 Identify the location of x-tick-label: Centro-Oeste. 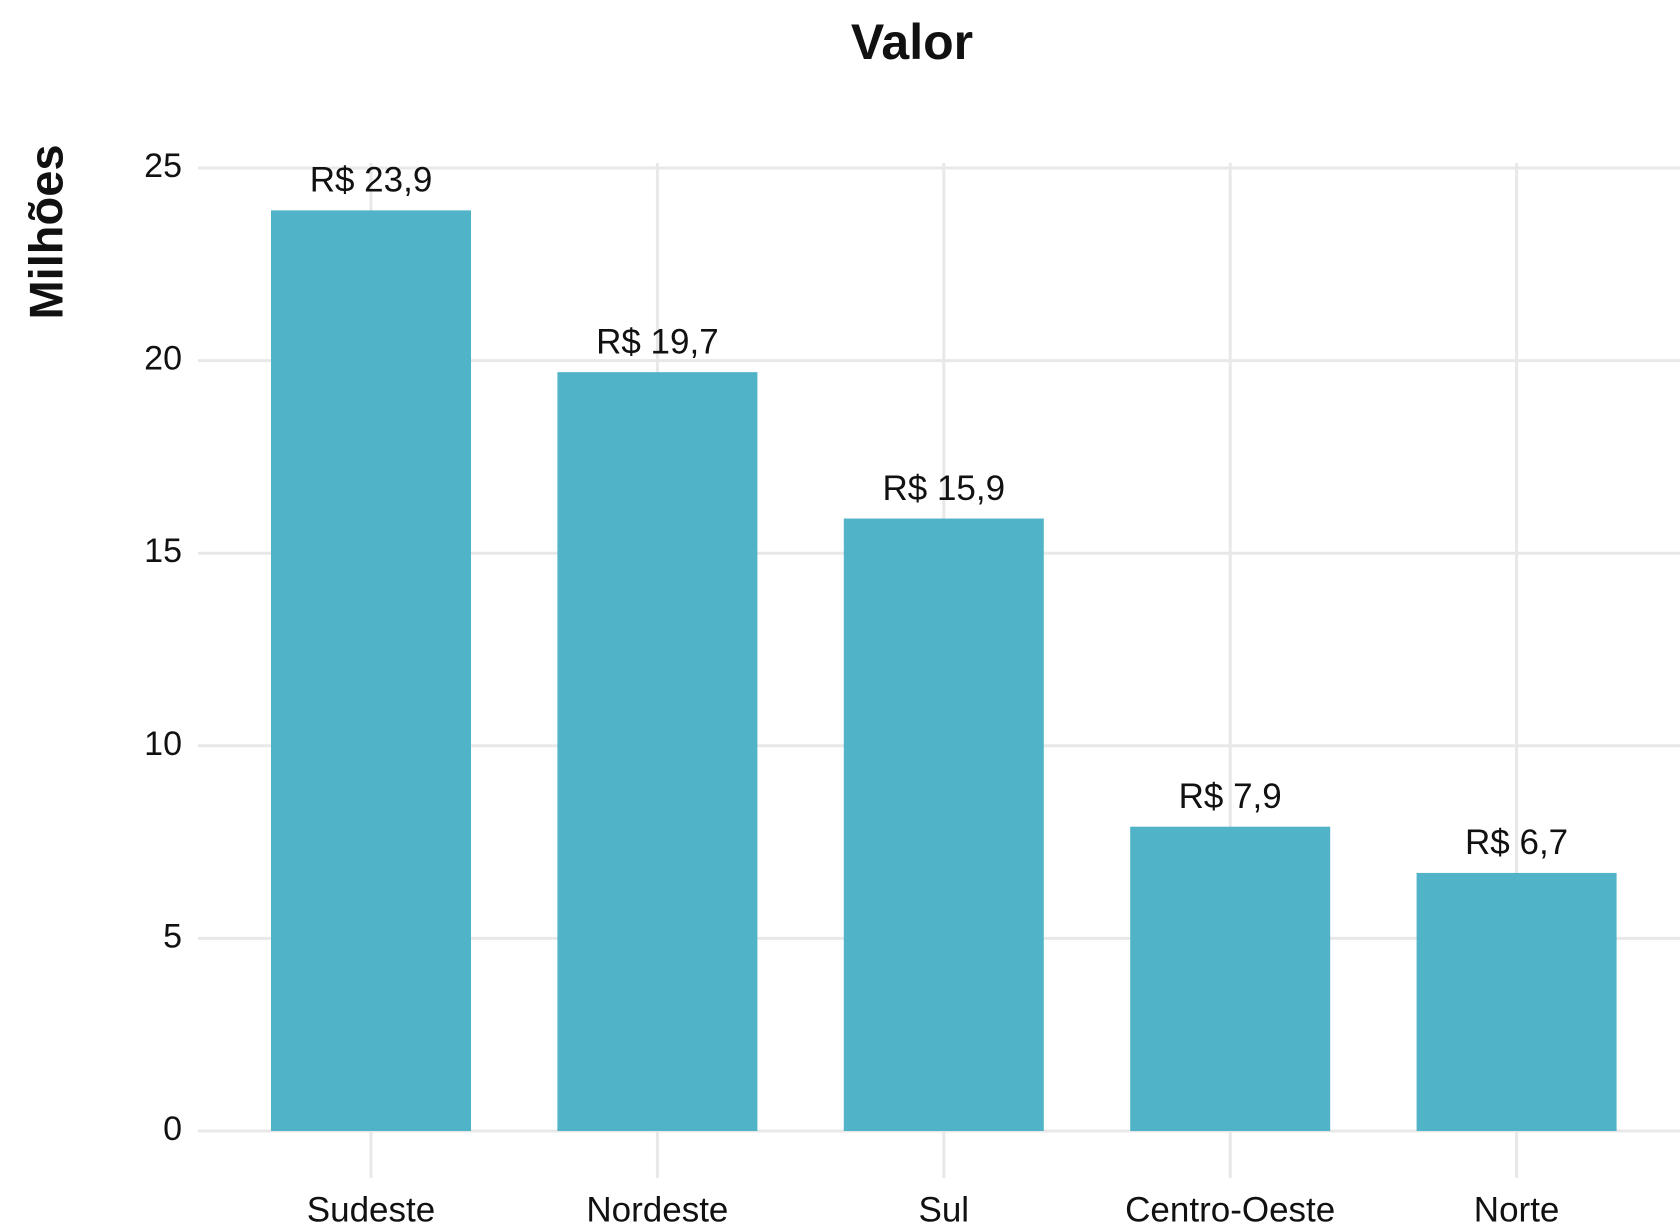
(1230, 1209).